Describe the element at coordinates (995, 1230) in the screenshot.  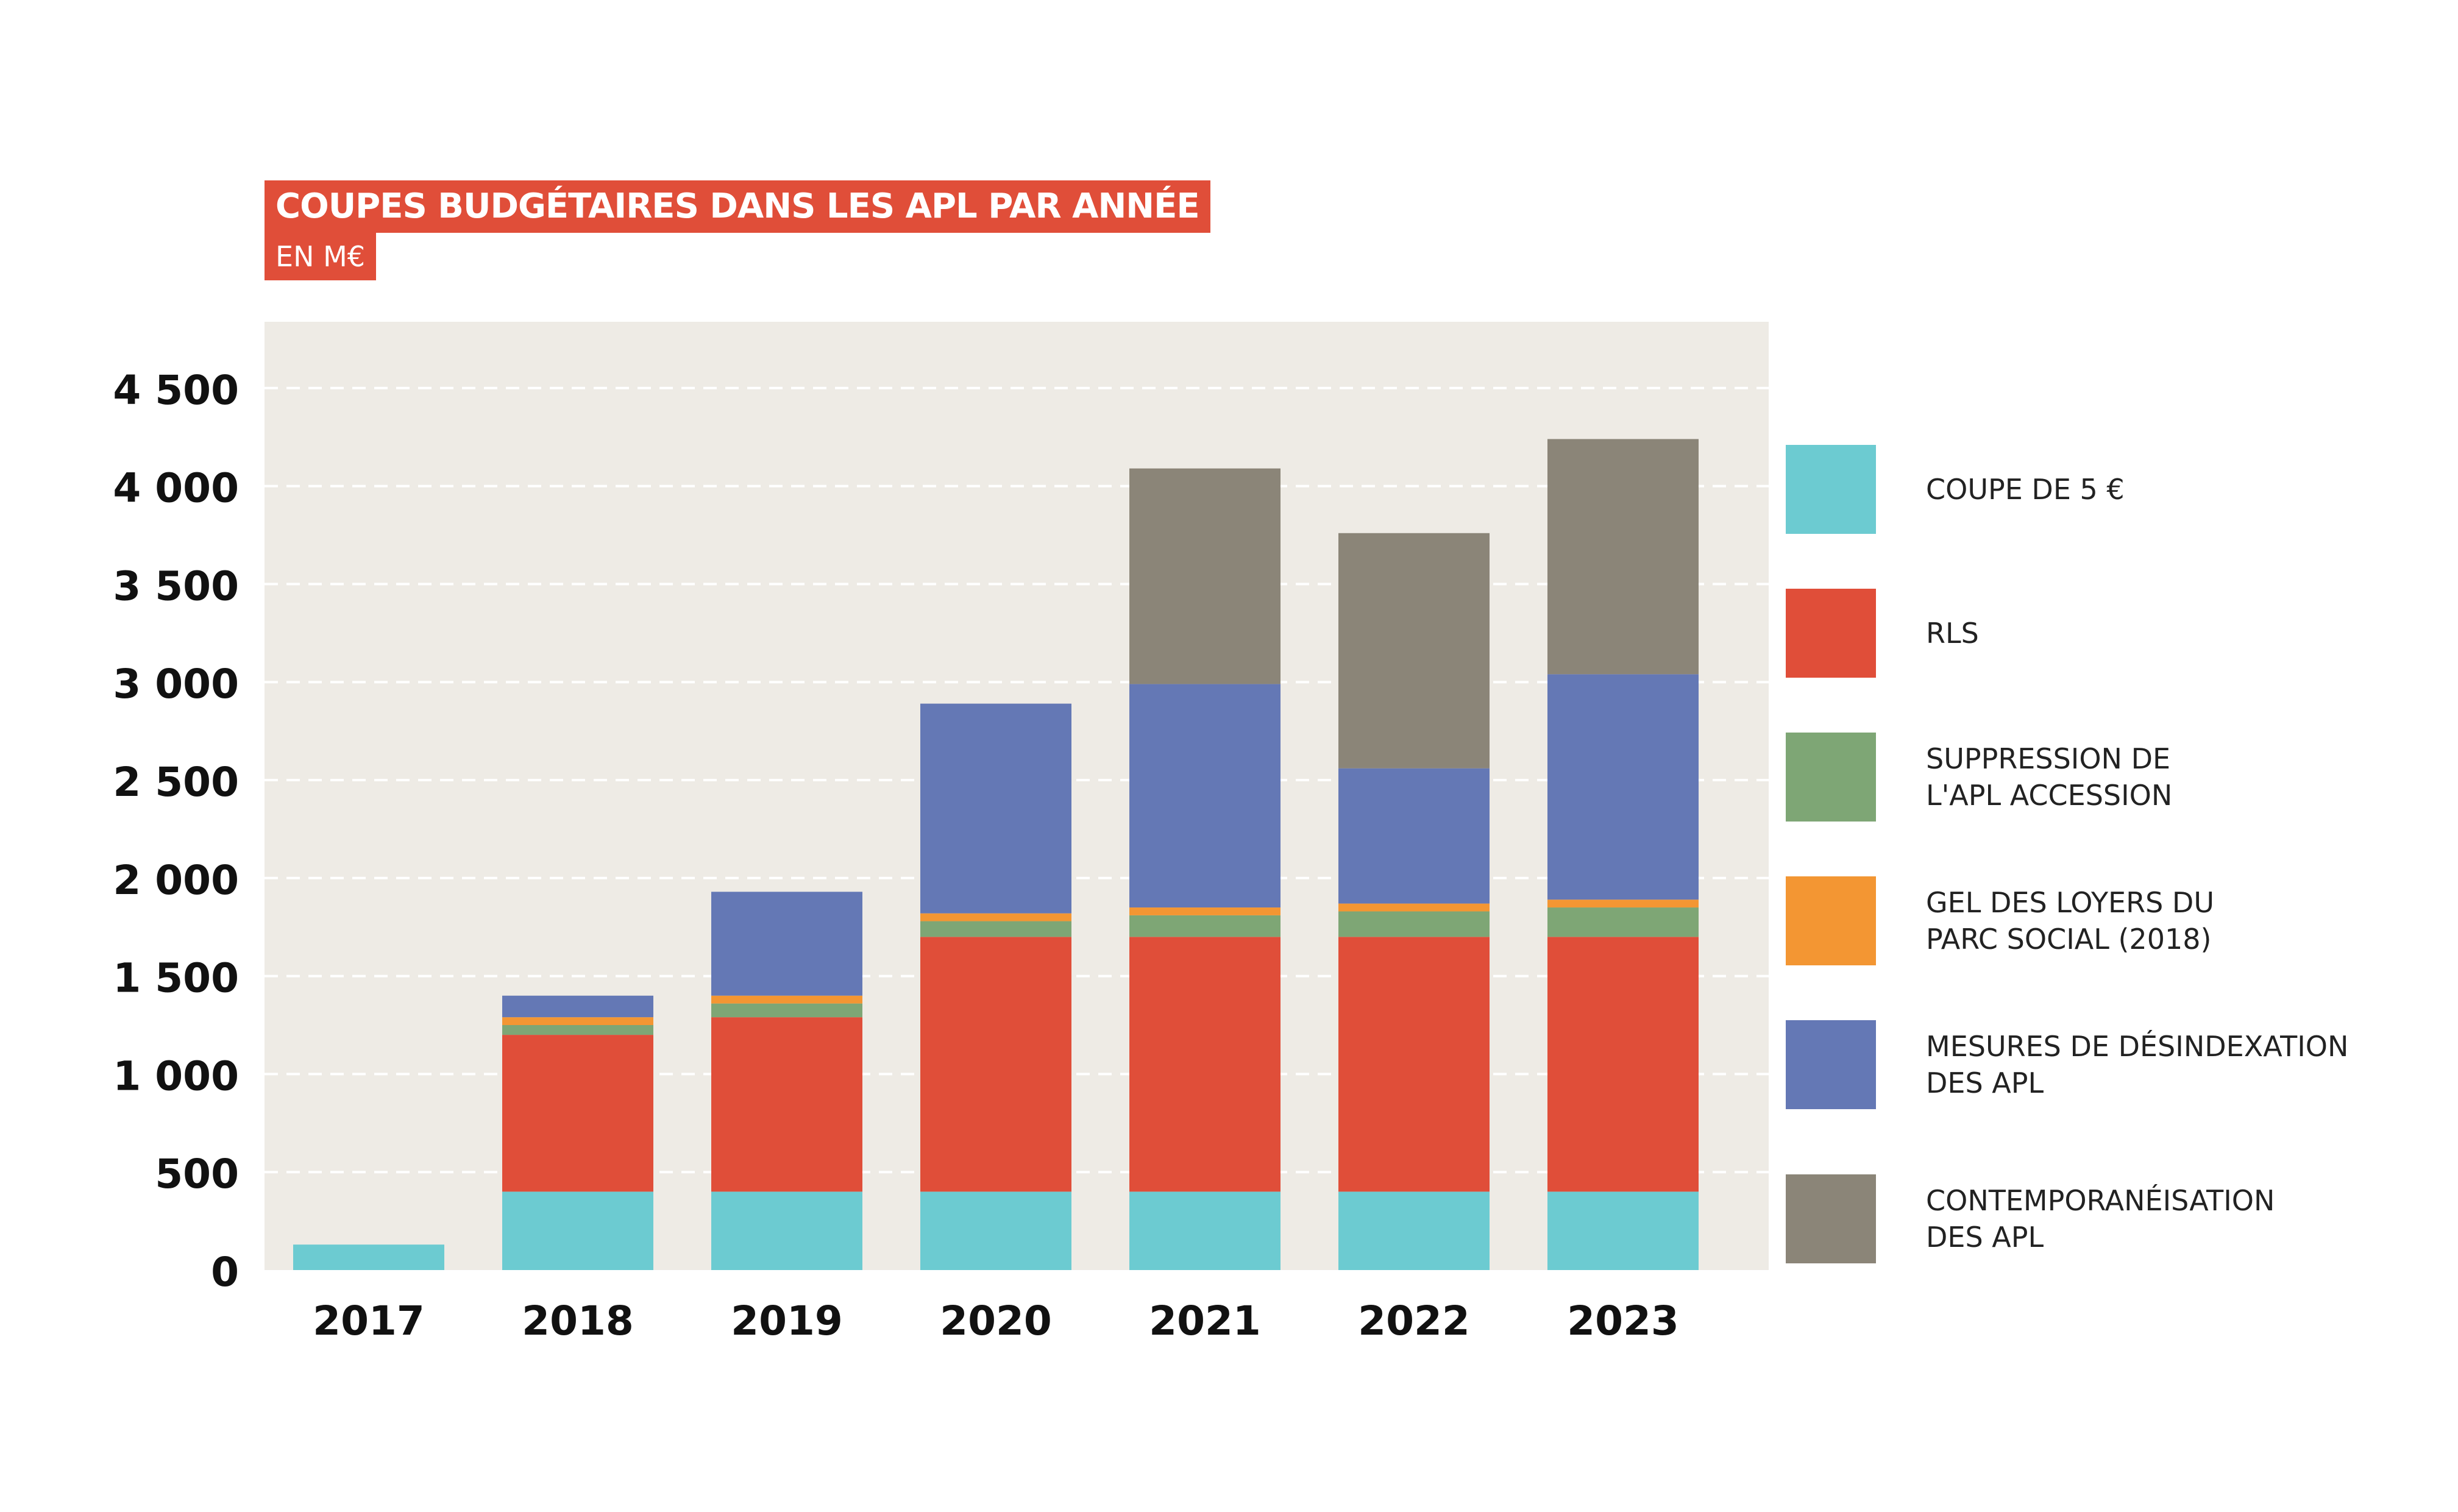
I see `bar-segment-2020-s0` at that location.